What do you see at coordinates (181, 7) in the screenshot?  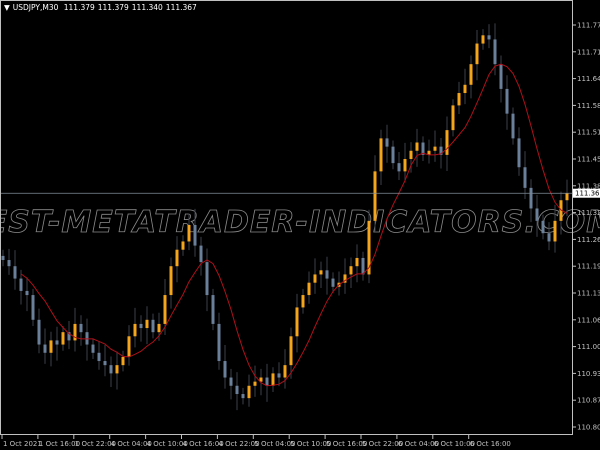 I see `ohlc-close: 111.367` at bounding box center [181, 7].